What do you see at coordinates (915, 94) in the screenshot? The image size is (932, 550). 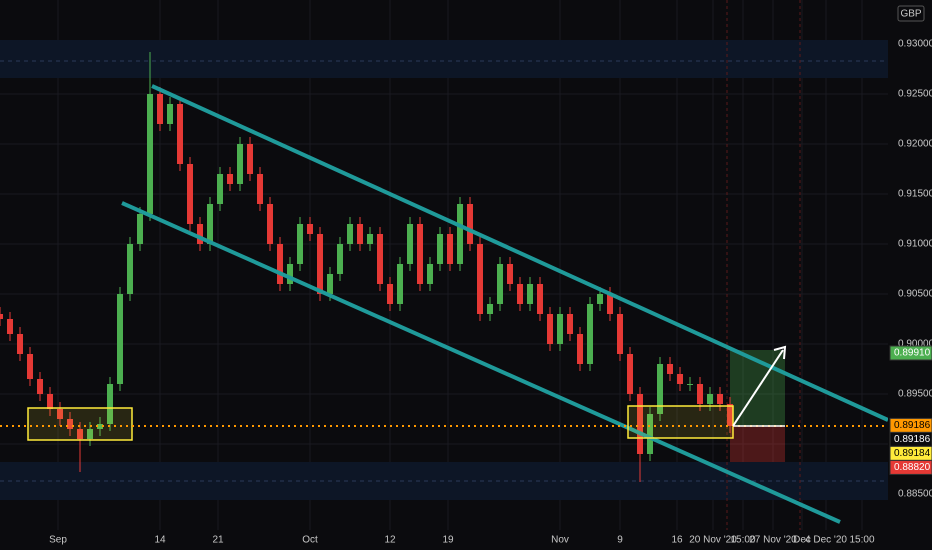 I see `y-tick-label: 0.92500` at bounding box center [915, 94].